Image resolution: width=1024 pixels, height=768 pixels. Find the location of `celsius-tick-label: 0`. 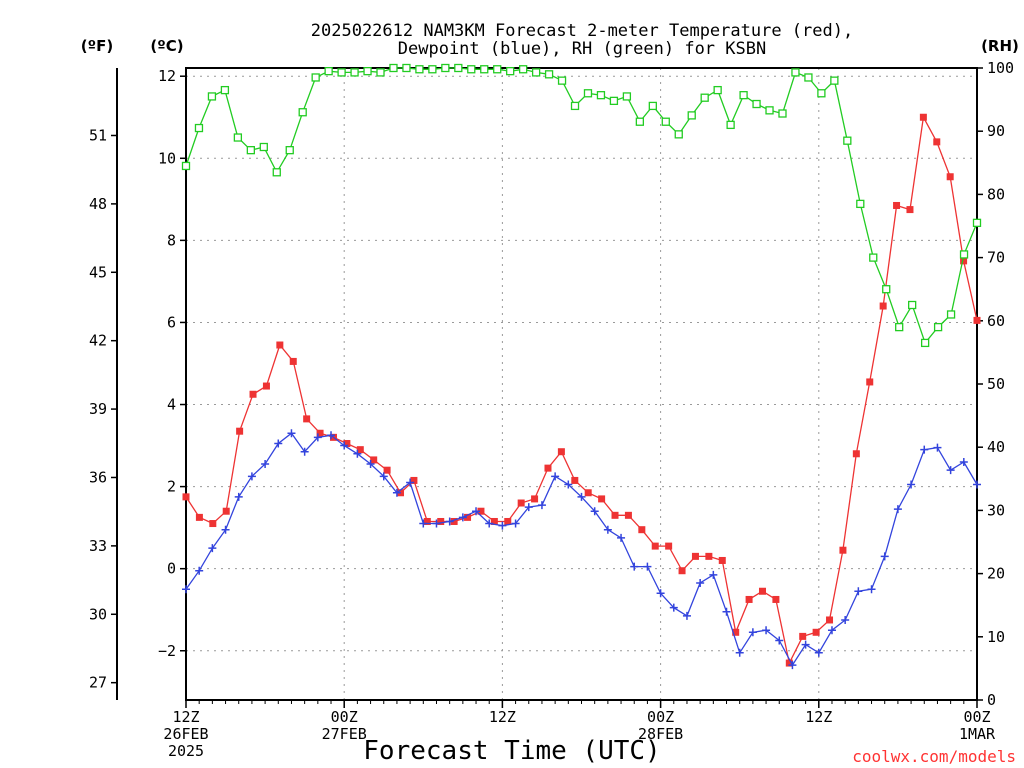

celsius-tick-label: 0 is located at coordinates (171, 569).